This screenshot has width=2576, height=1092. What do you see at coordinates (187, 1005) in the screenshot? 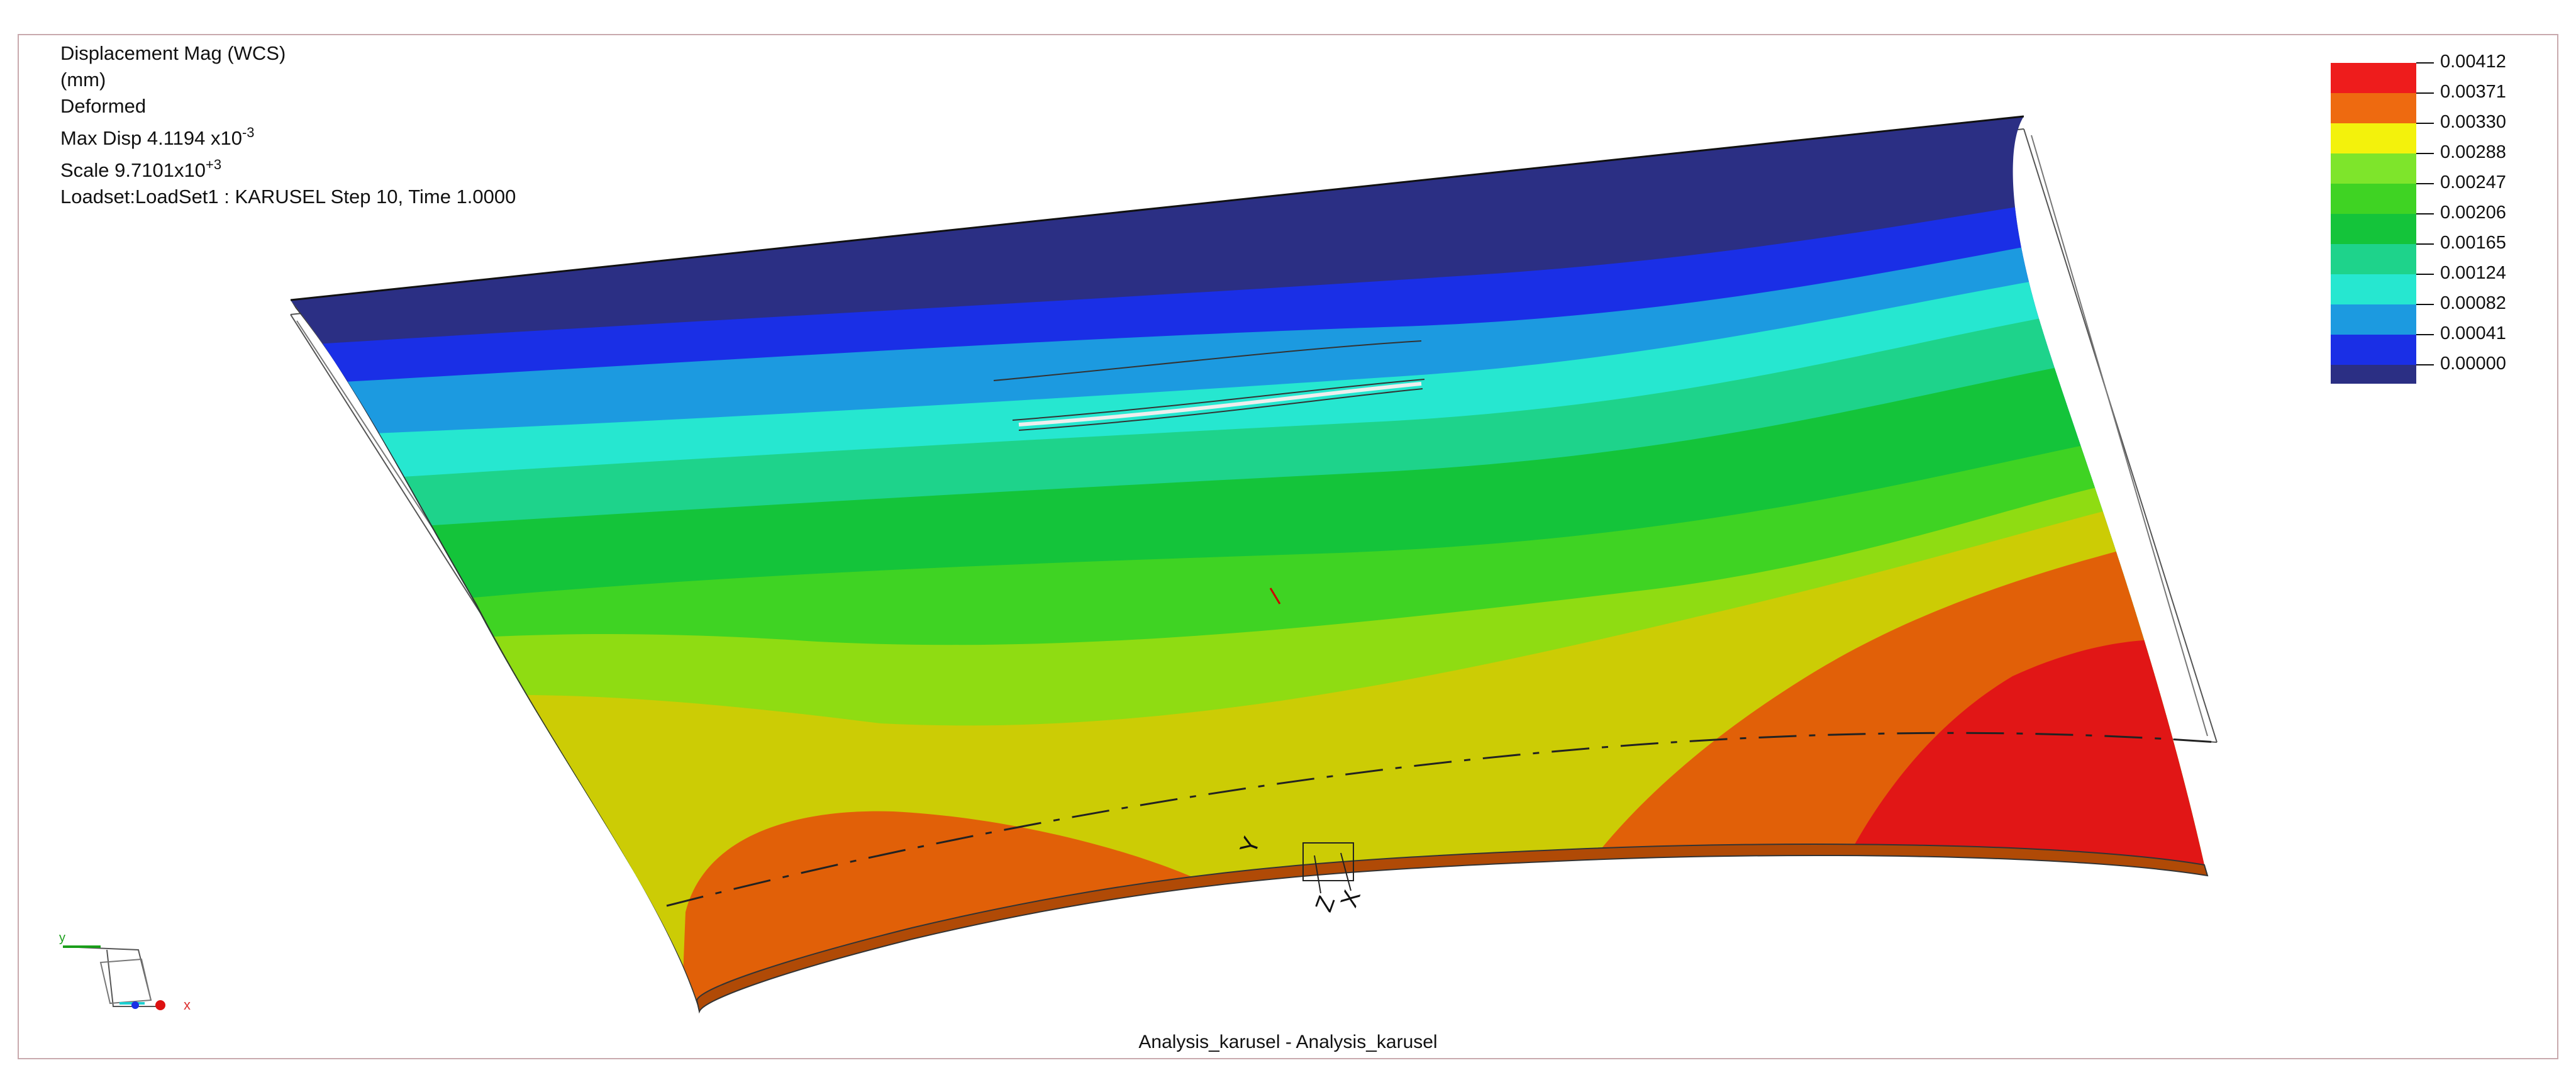
I see `svg-text: x` at bounding box center [187, 1005].